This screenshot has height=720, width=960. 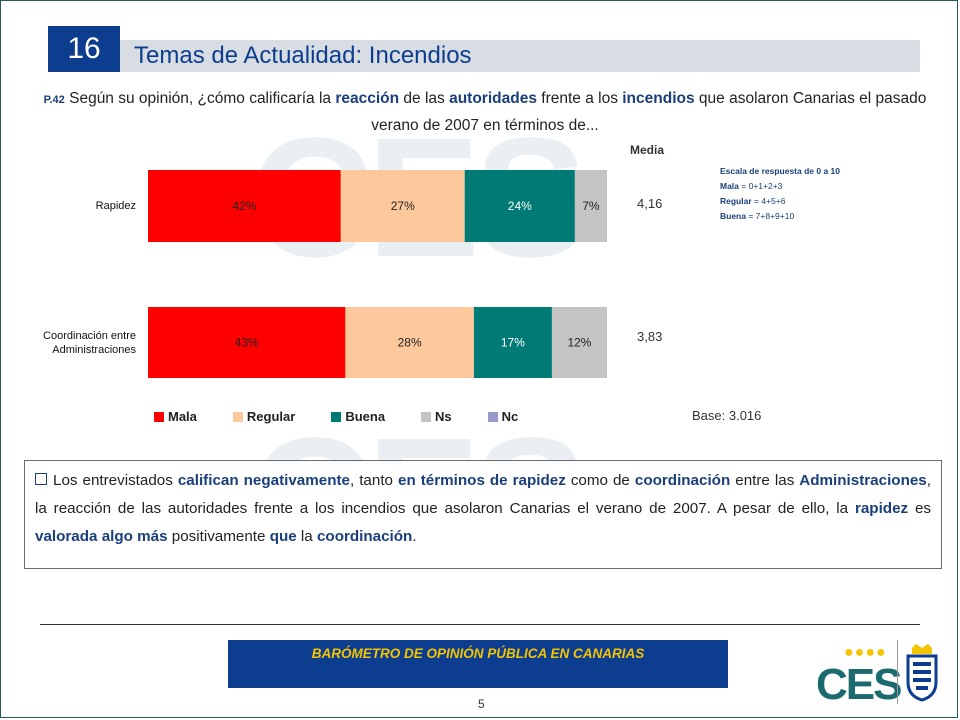 I want to click on summary-fragment: en términos de rapidez, so click(x=482, y=480).